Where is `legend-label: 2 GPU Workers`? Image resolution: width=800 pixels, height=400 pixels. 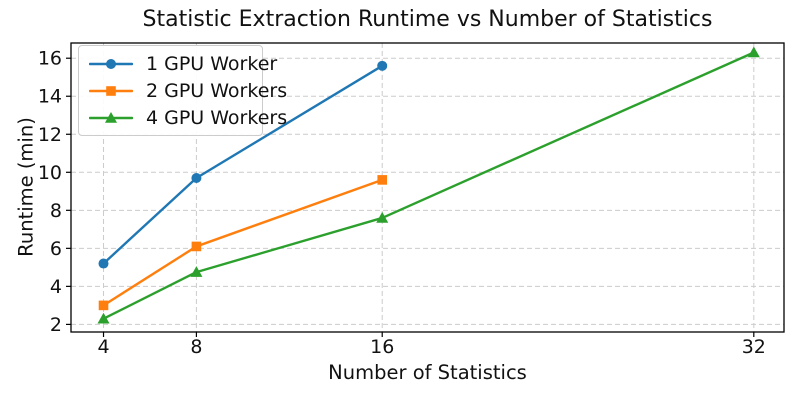
legend-label: 2 GPU Workers is located at coordinates (217, 90).